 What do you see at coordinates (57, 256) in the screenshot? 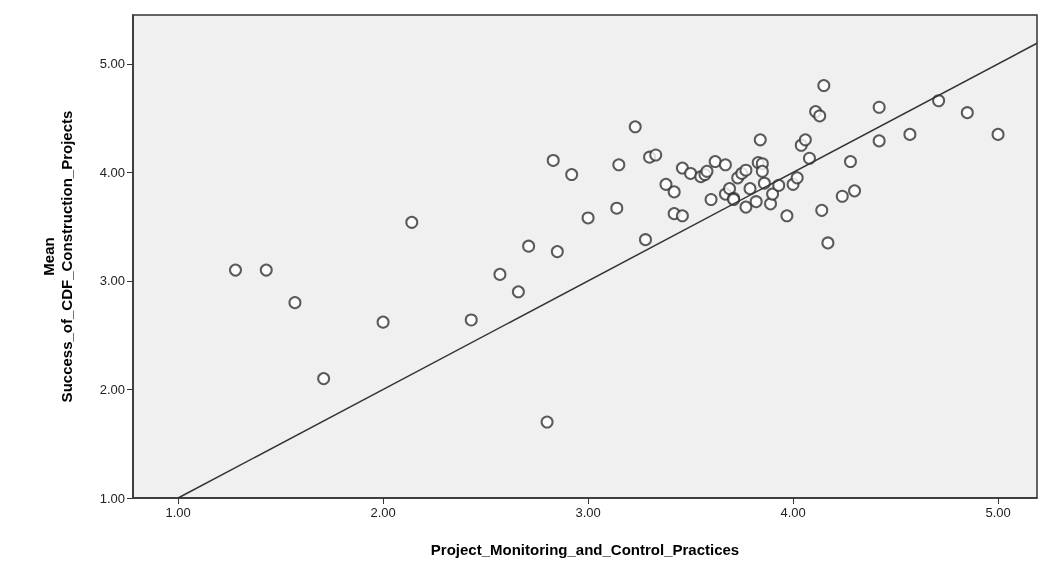
I see `y-axis-title: Mean Success_of_CDF_Construction_Projects` at bounding box center [57, 256].